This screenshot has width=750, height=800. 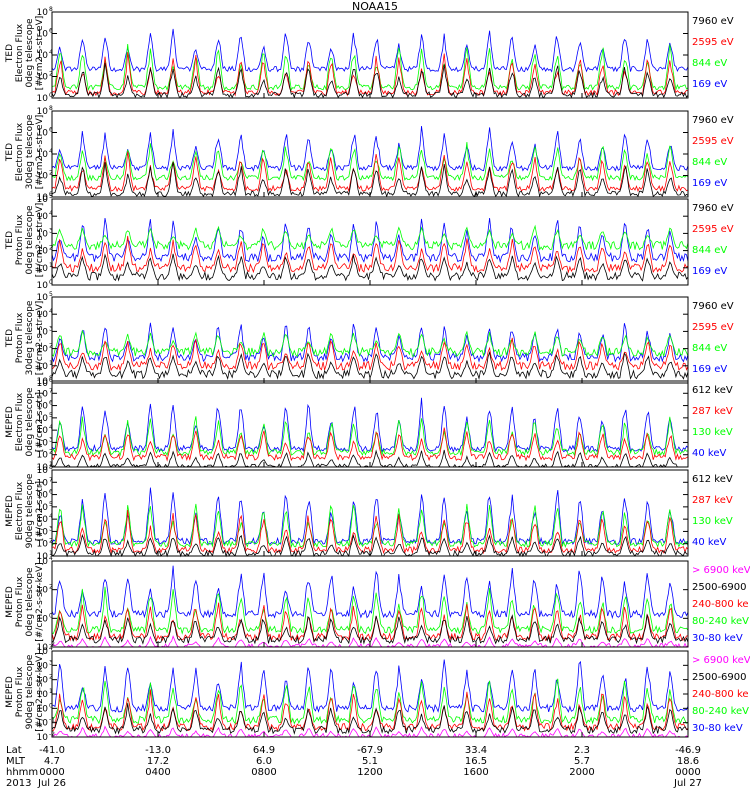 I want to click on x-tick-mlt: 16.5, so click(x=476, y=761).